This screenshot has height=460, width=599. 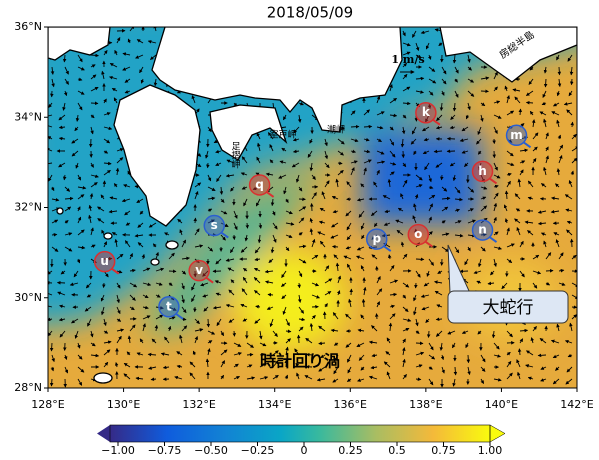 I want to click on colorbar-tick-label: 0, so click(x=304, y=450).